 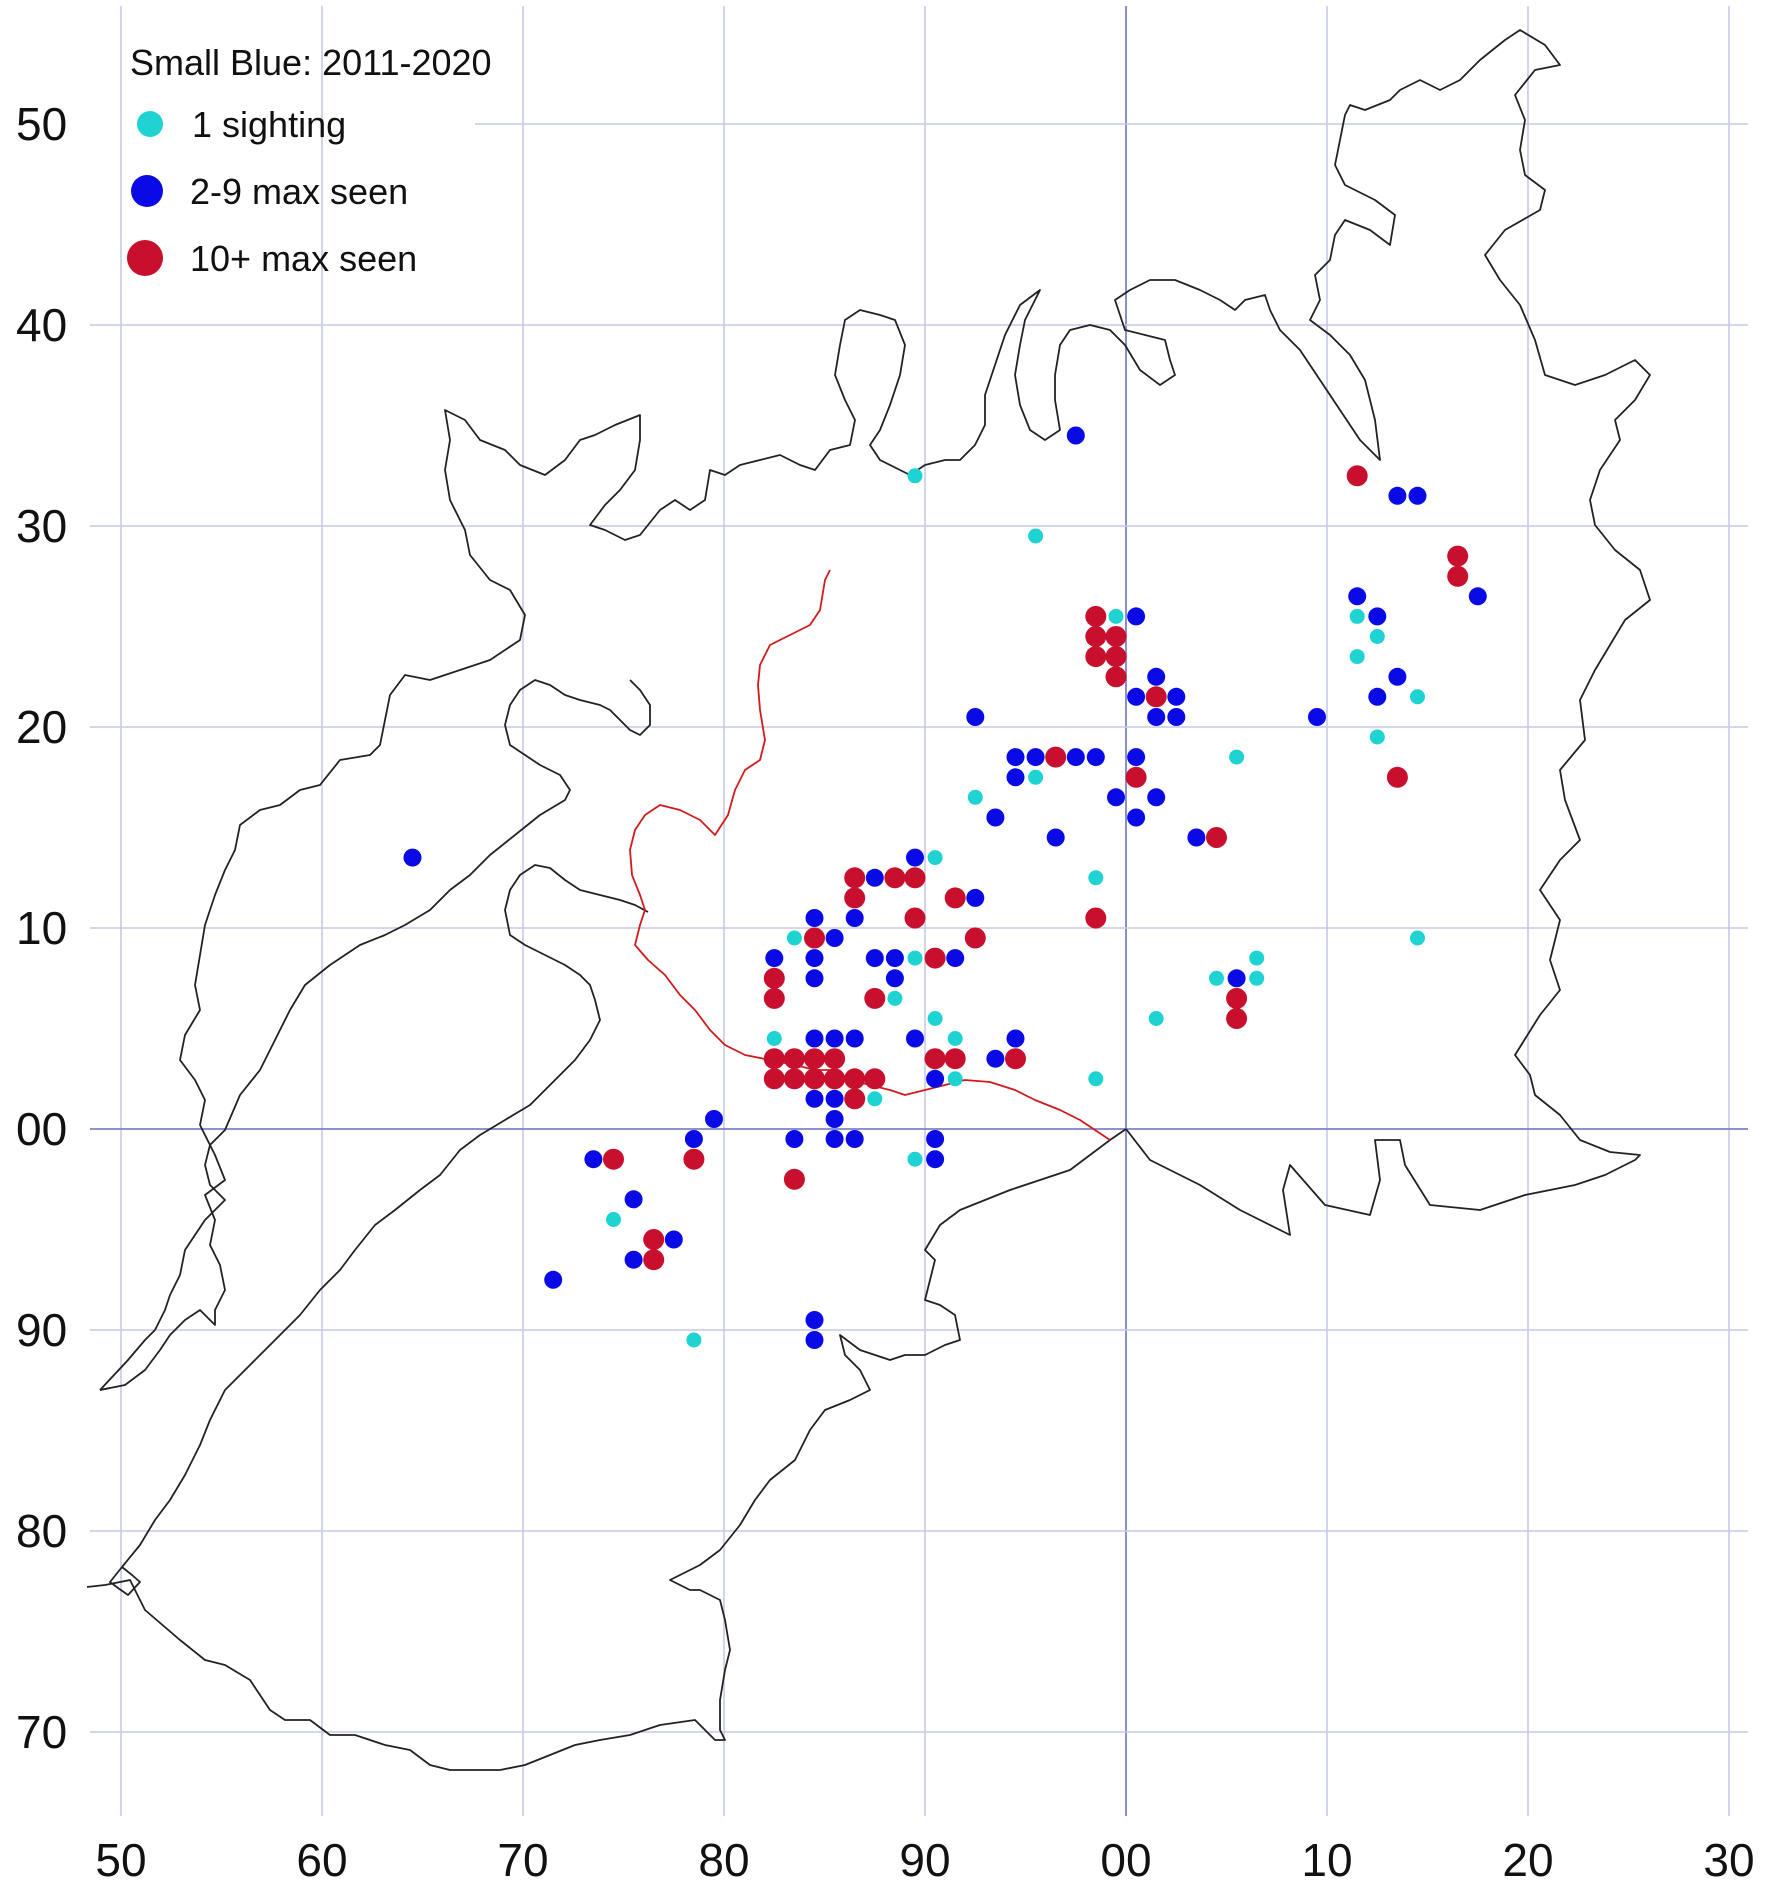 I want to click on easting-label-60: 60, so click(x=321, y=1860).